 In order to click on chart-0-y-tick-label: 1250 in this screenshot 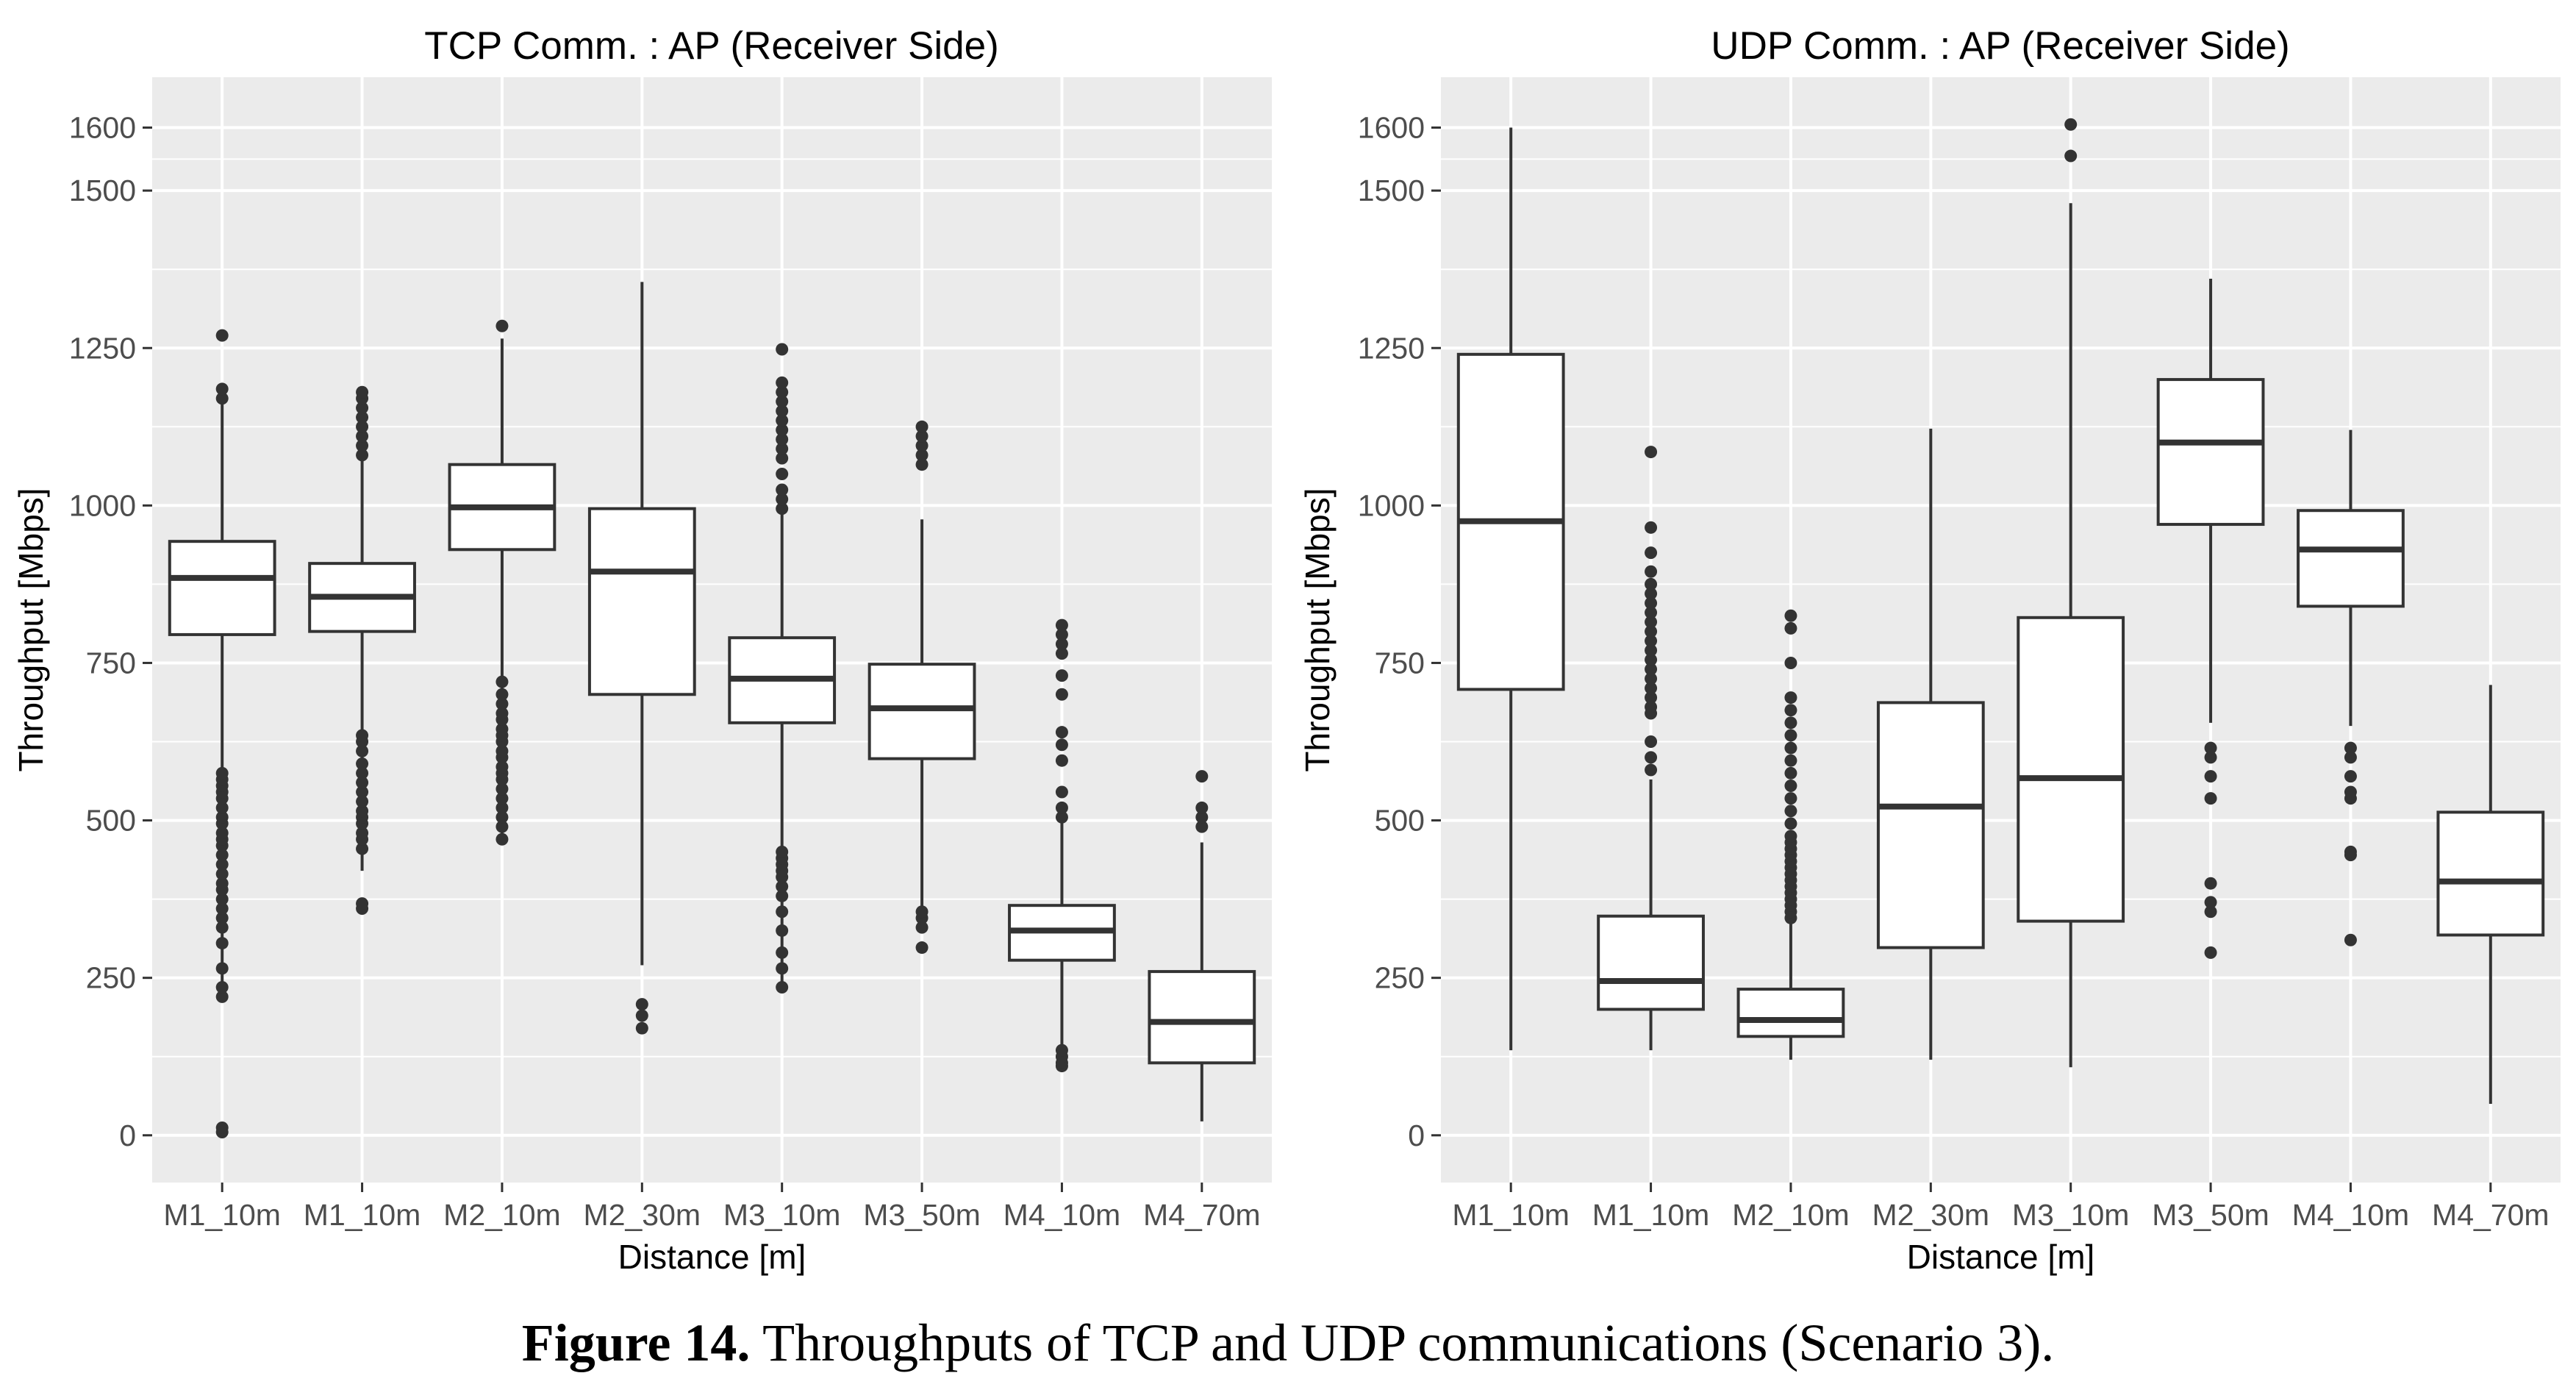, I will do `click(103, 348)`.